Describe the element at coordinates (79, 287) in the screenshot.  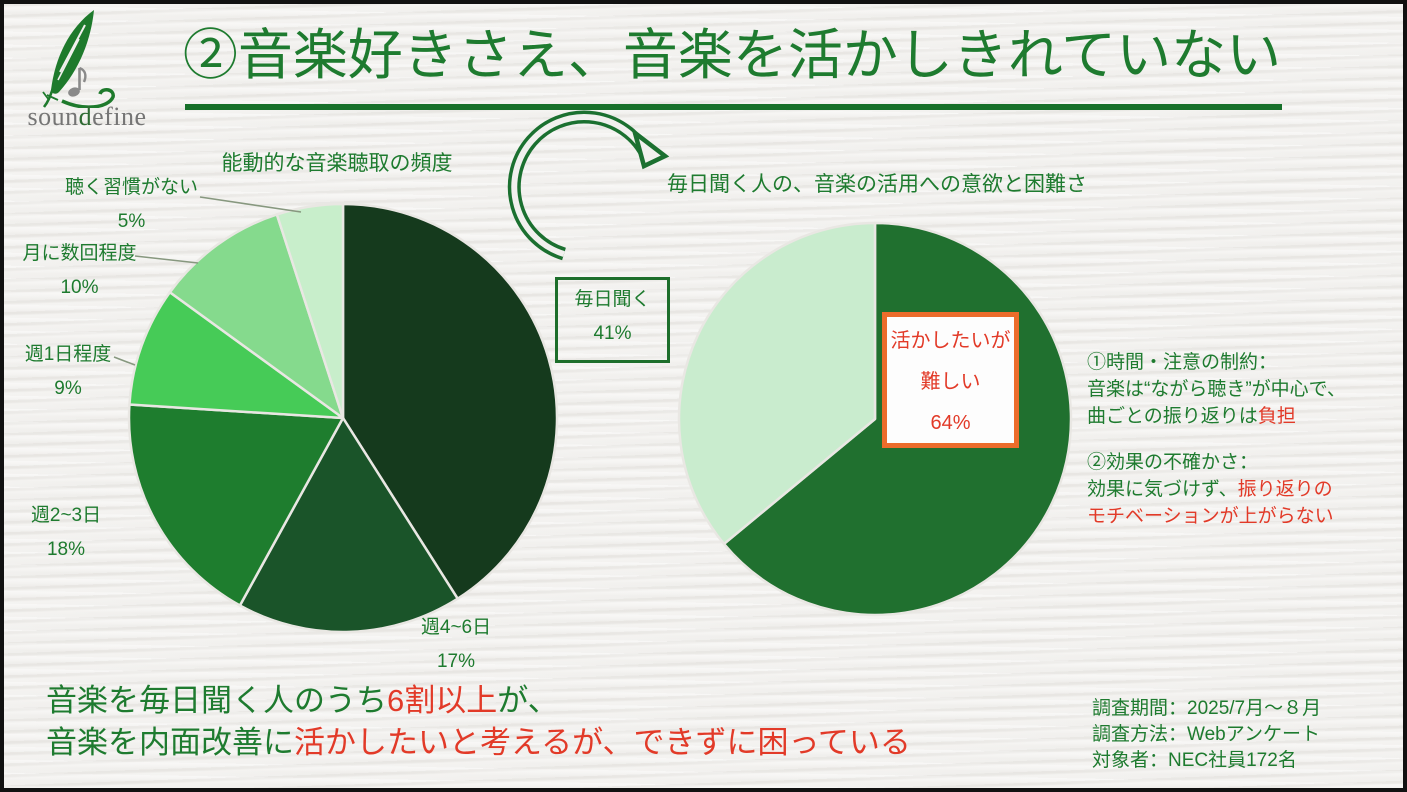
I see `label-pct: 10%` at that location.